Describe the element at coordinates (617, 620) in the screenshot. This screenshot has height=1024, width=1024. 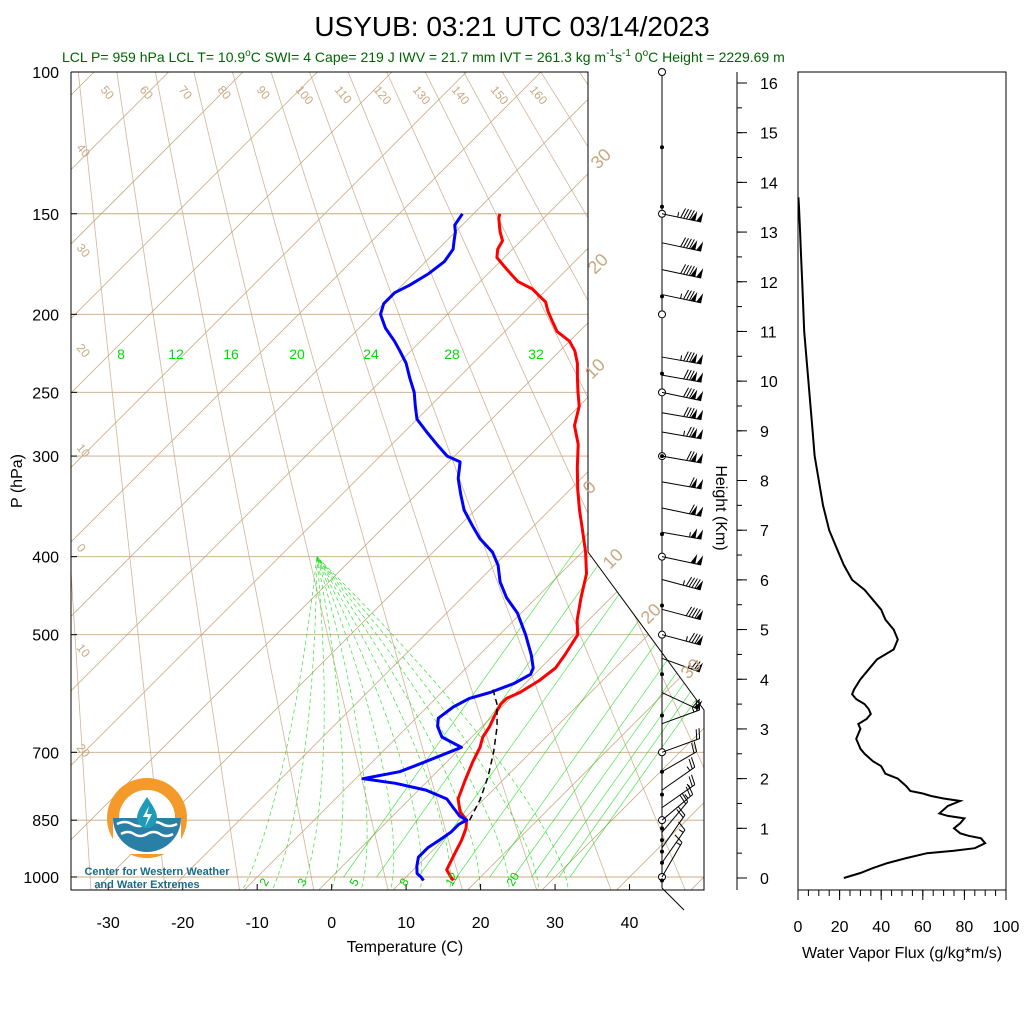
I see `mixing-ratio-line` at that location.